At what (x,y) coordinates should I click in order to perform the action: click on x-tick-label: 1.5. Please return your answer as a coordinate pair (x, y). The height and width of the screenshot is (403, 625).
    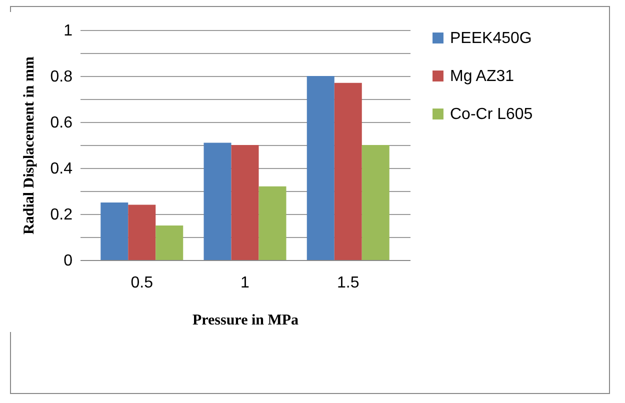
    Looking at the image, I should click on (348, 283).